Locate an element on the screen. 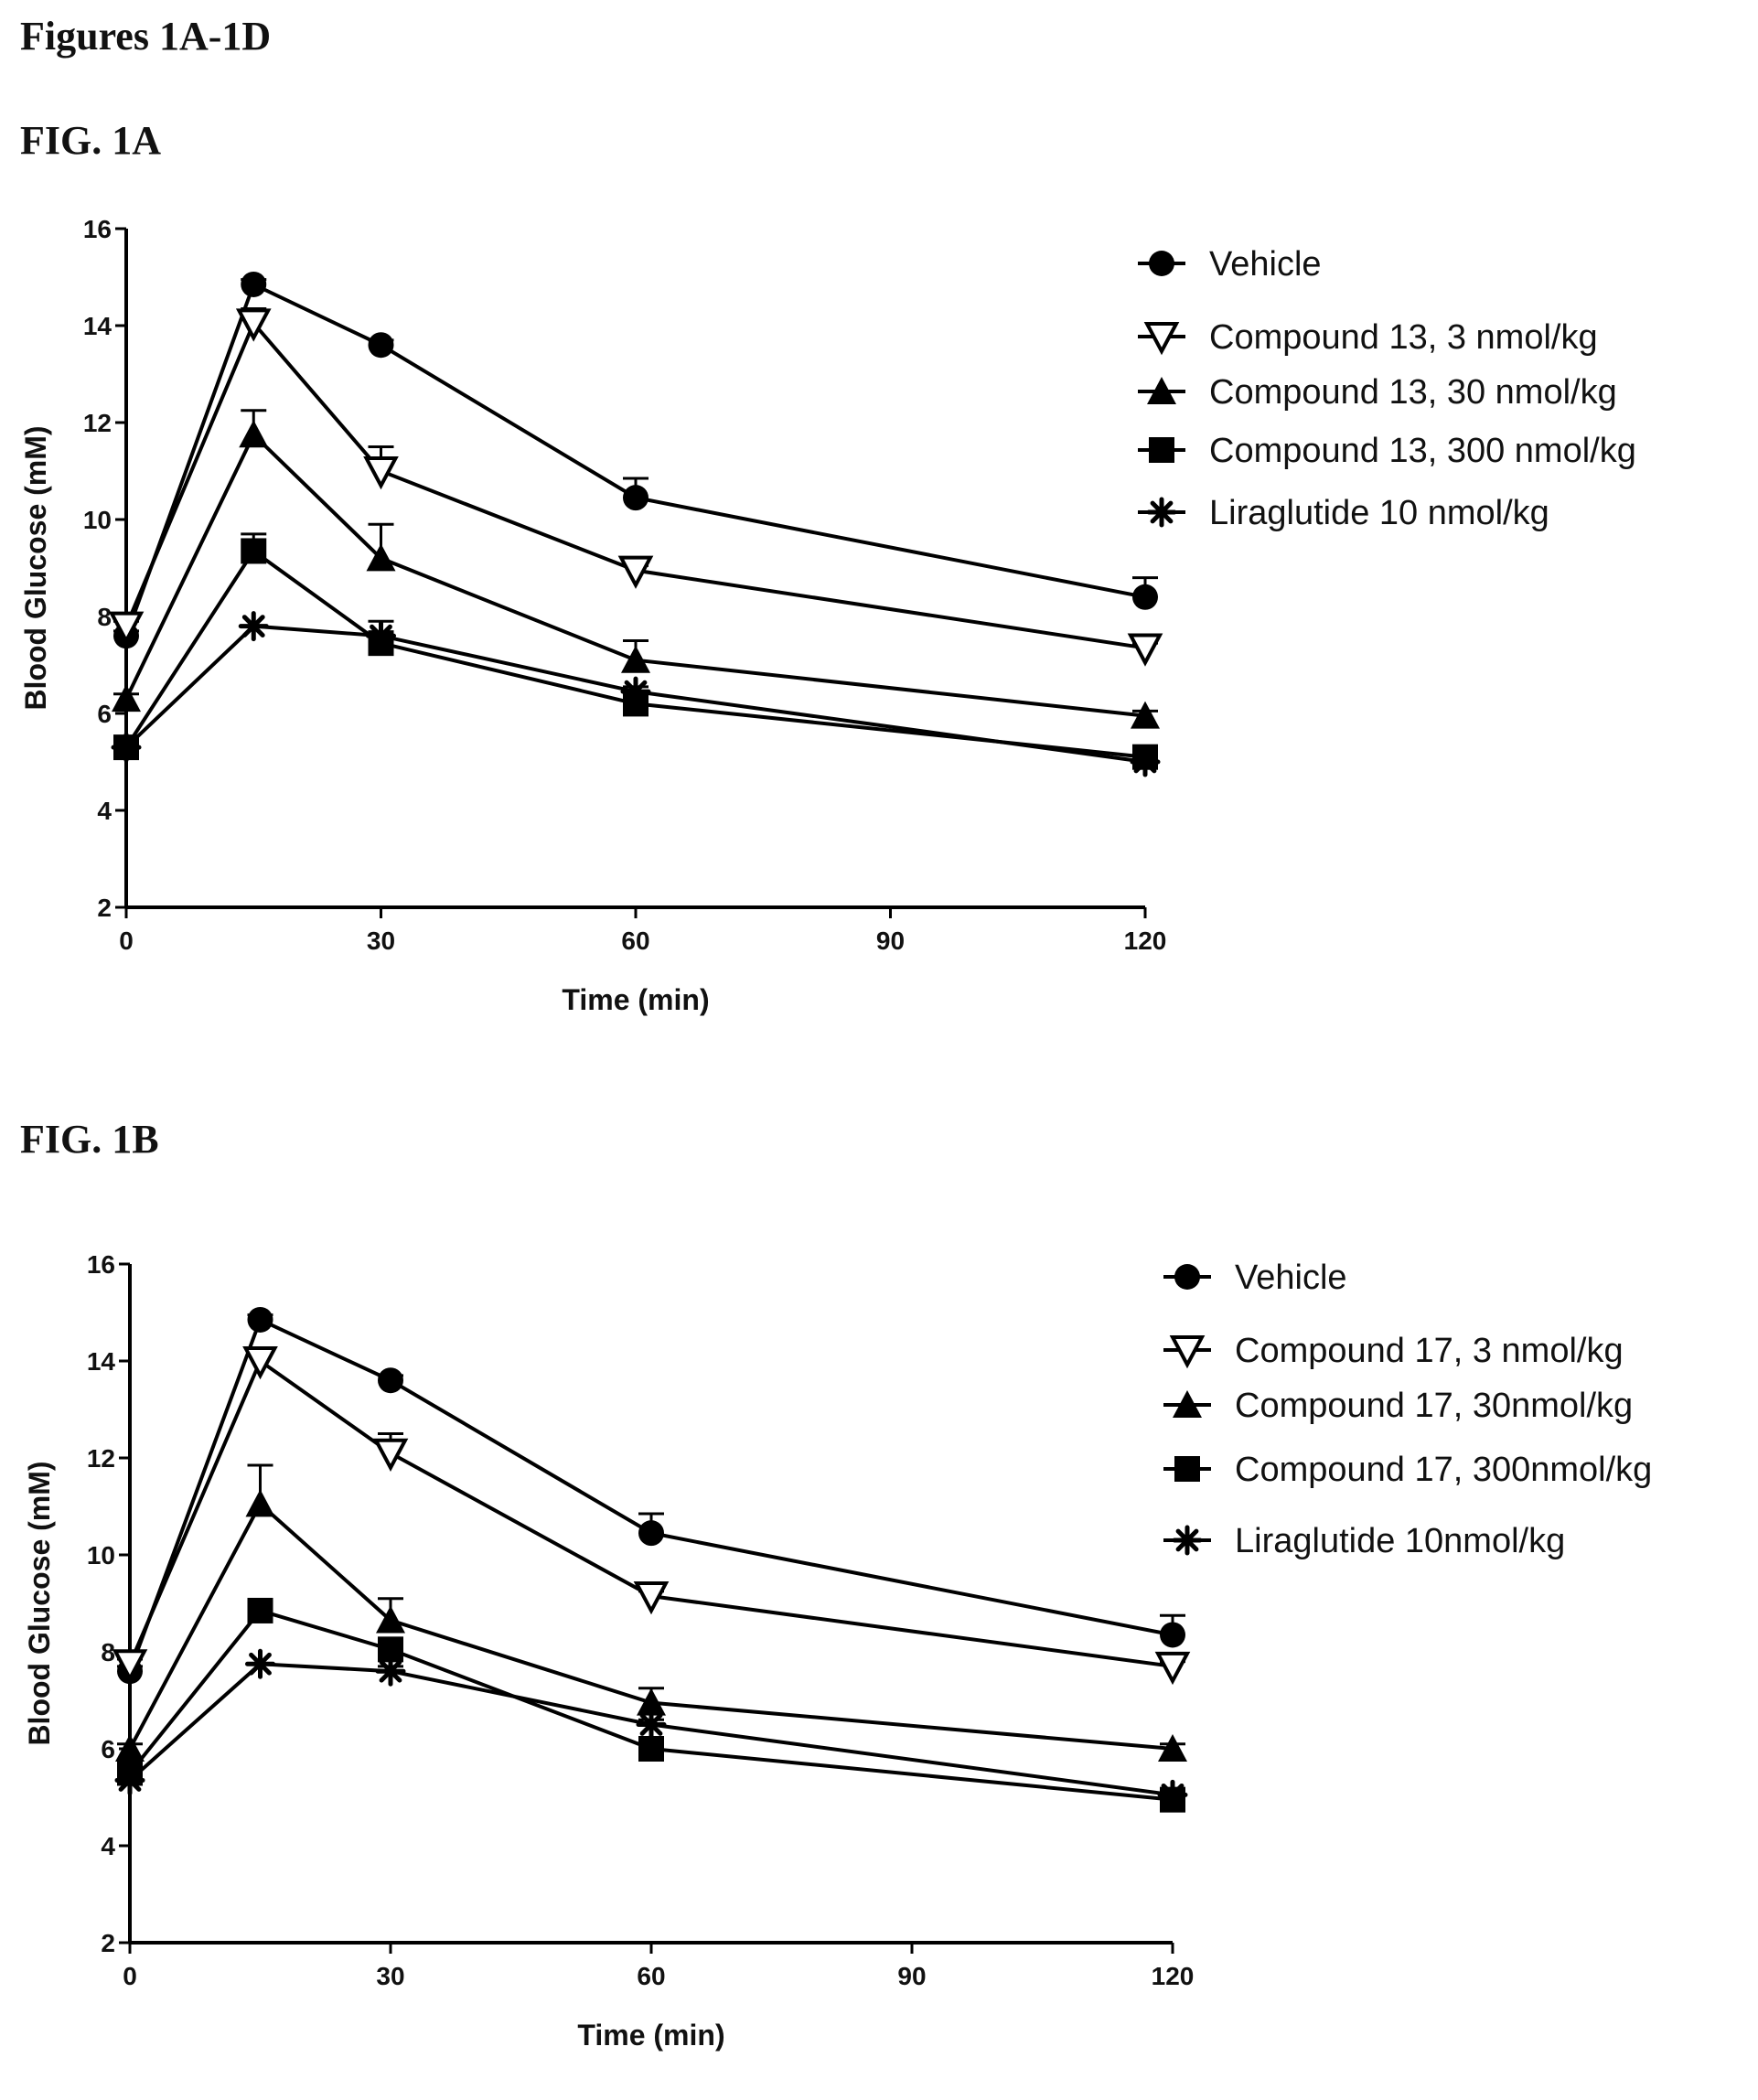 The width and height of the screenshot is (1758, 2100). legend-item-3: Compound 13, 300 nmol/kg is located at coordinates (1387, 451).